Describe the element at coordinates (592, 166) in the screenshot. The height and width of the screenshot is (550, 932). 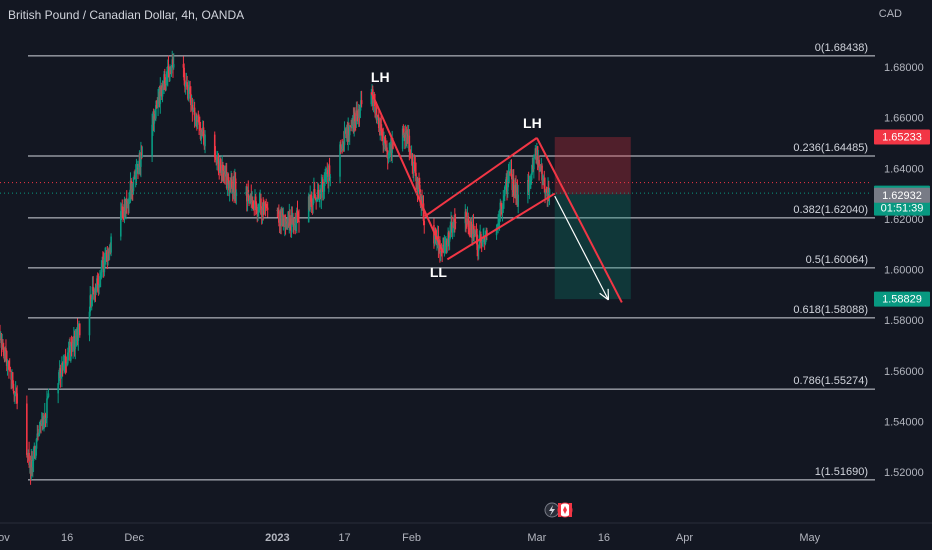
I see `stop-loss-zone` at that location.